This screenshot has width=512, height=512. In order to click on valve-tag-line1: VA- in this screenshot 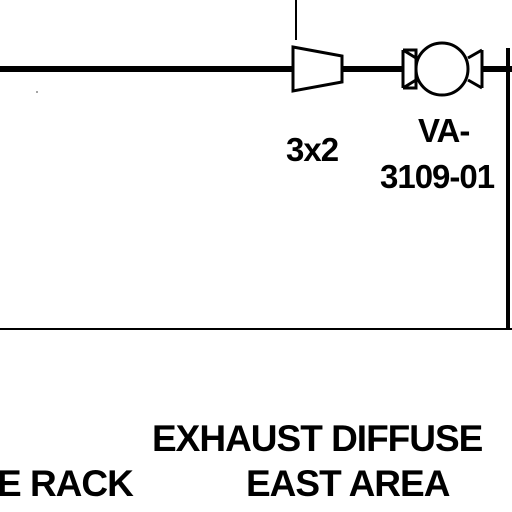, I will do `click(444, 130)`.